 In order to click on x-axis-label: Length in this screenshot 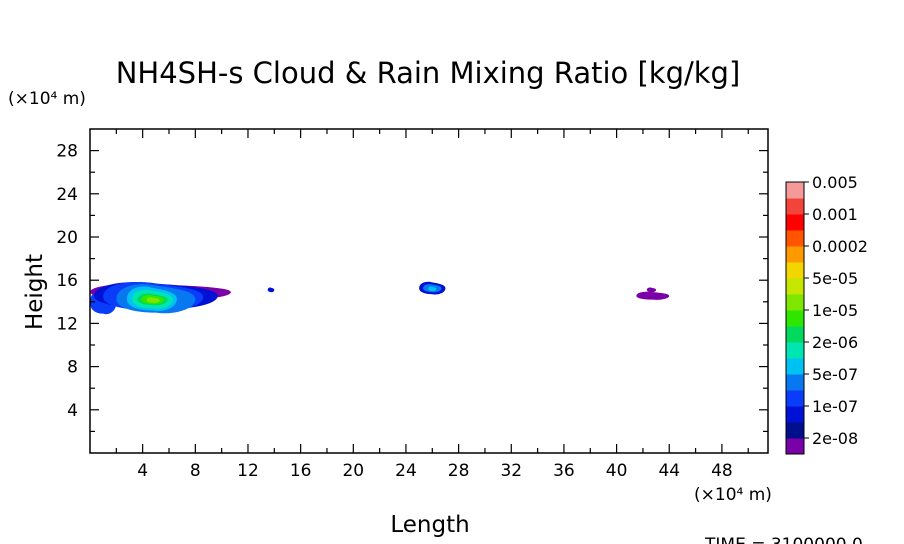, I will do `click(429, 525)`.